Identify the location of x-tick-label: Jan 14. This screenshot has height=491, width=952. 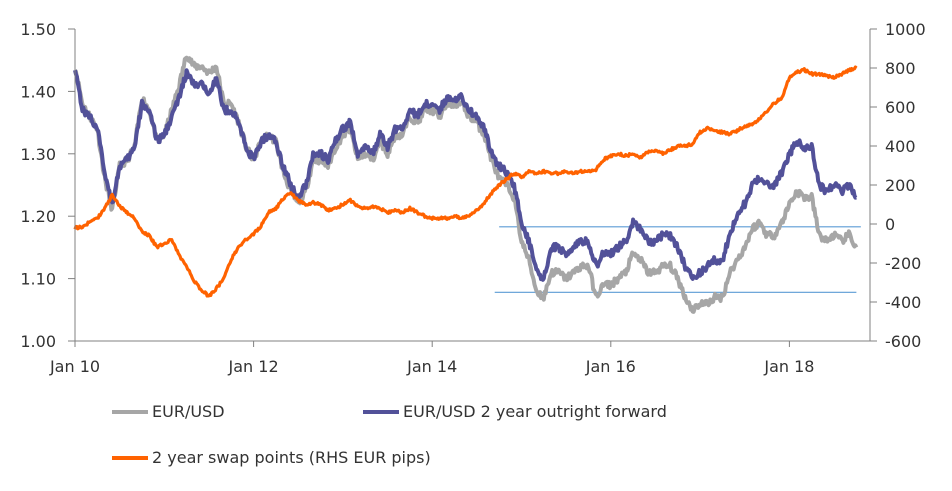
(431, 366).